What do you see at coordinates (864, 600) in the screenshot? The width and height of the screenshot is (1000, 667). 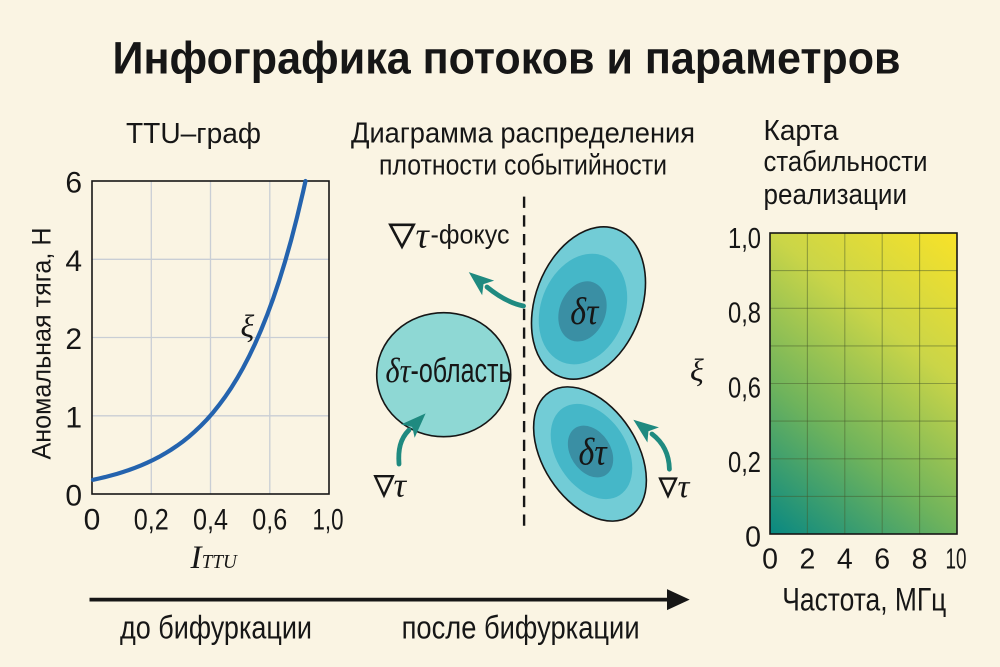 I see `svg-text: Частота, МГц` at bounding box center [864, 600].